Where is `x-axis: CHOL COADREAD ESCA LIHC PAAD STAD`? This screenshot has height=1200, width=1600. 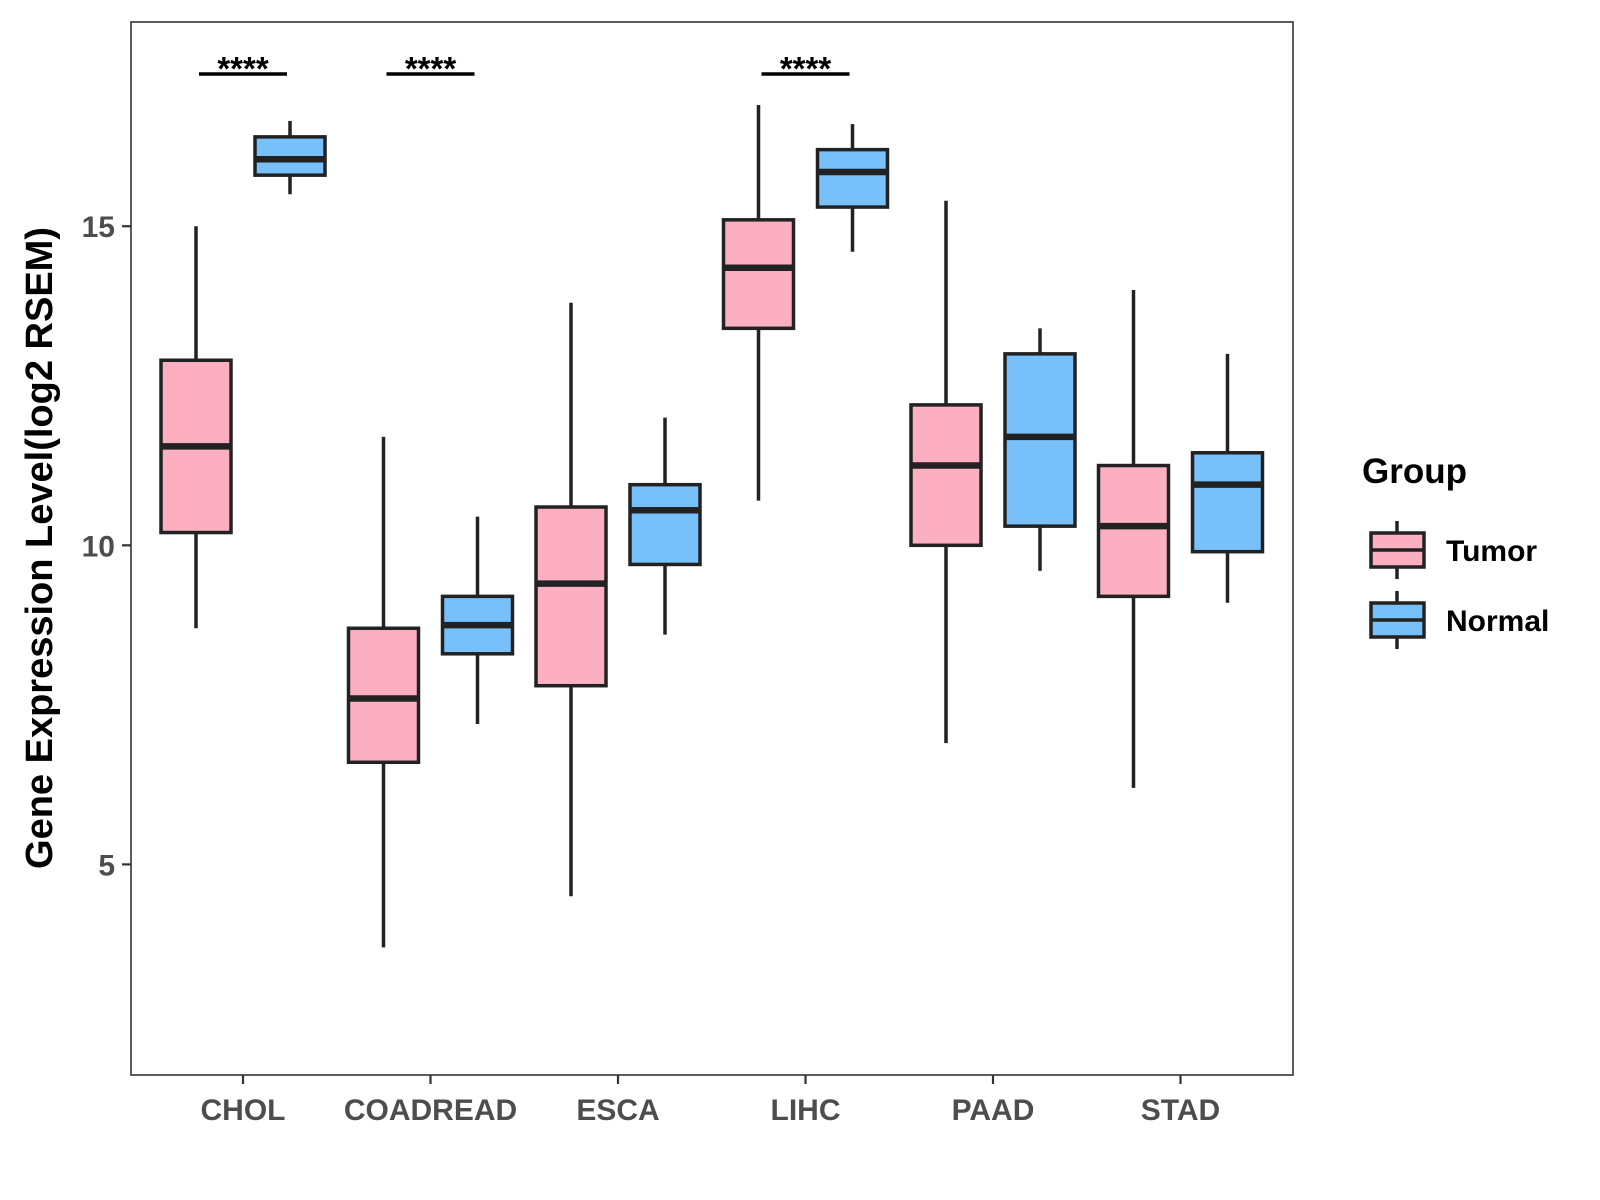
x-axis: CHOL COADREAD ESCA LIHC PAAD STAD is located at coordinates (710, 1101).